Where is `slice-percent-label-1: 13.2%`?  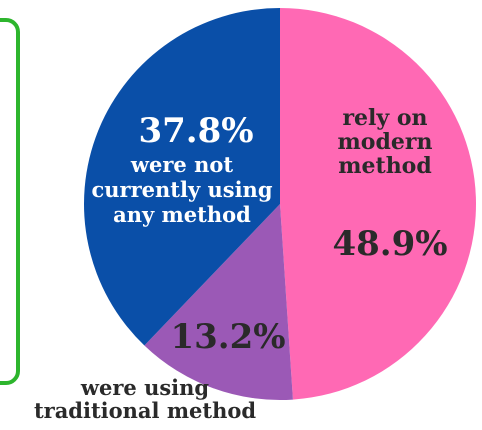 slice-percent-label-1: 13.2% is located at coordinates (227, 337).